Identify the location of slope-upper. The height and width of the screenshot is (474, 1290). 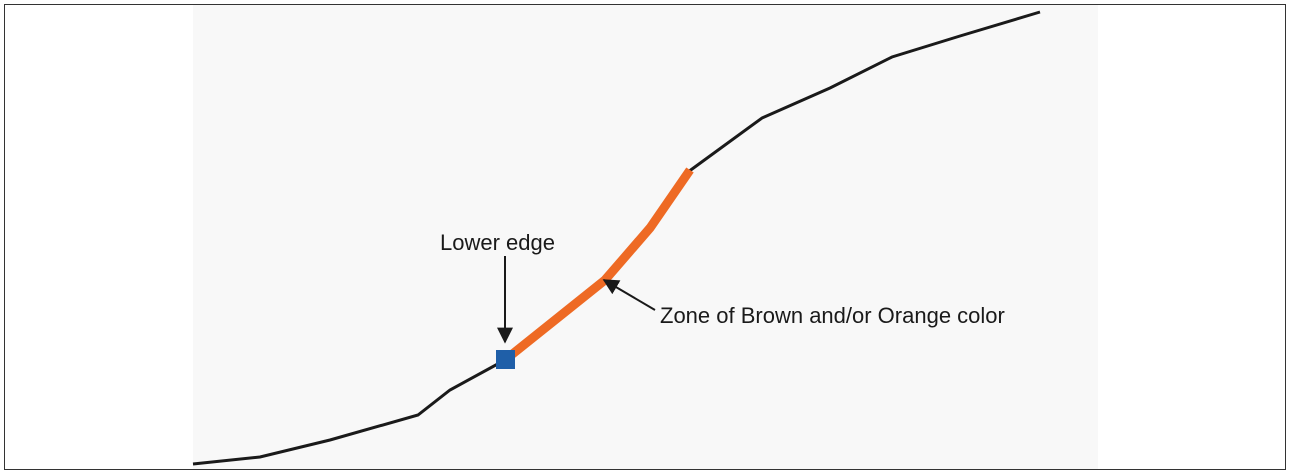
(864, 92).